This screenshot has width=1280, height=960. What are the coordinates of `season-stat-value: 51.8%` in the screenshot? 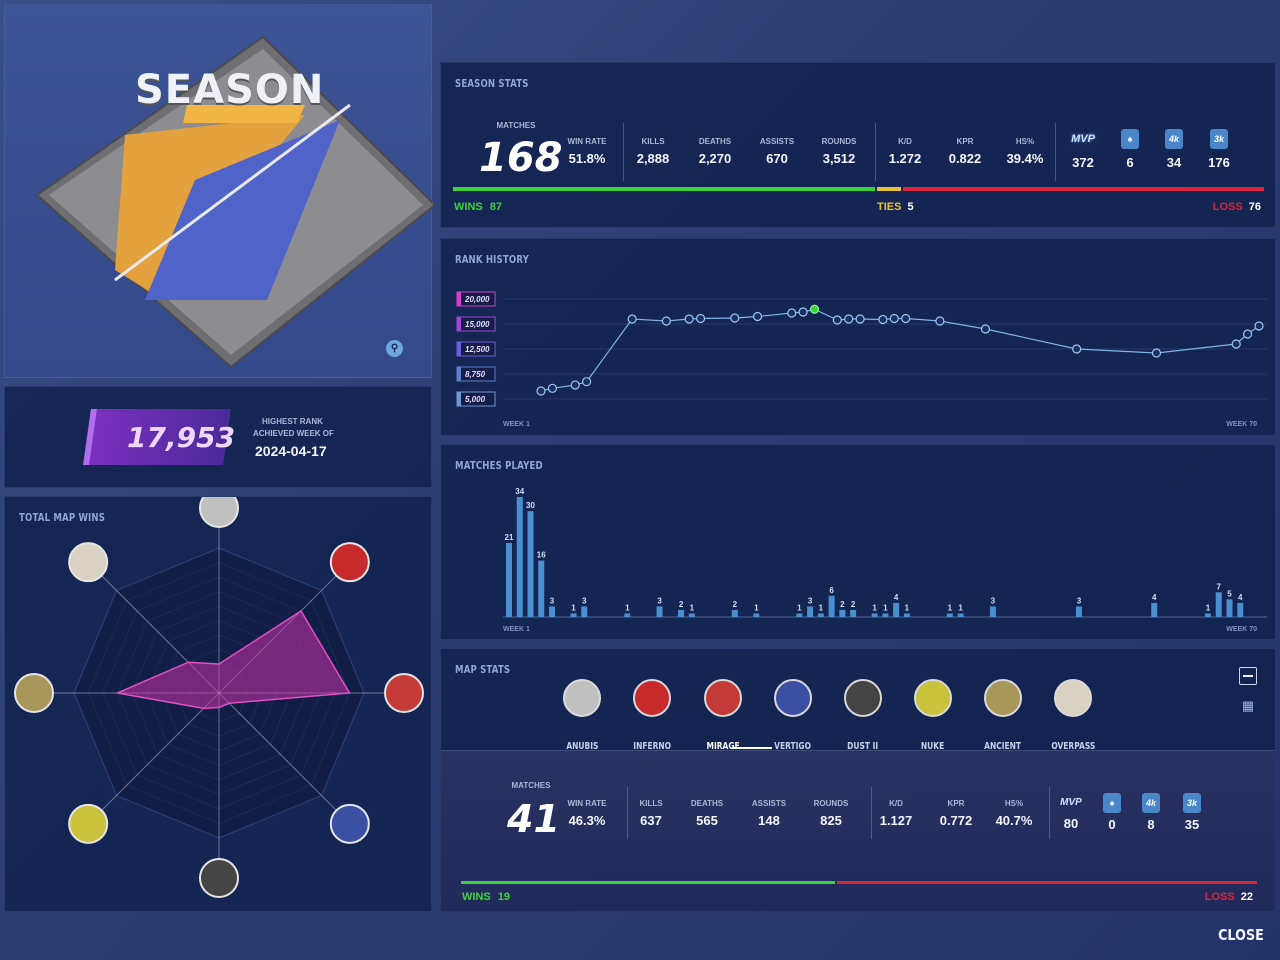 It's located at (587, 158).